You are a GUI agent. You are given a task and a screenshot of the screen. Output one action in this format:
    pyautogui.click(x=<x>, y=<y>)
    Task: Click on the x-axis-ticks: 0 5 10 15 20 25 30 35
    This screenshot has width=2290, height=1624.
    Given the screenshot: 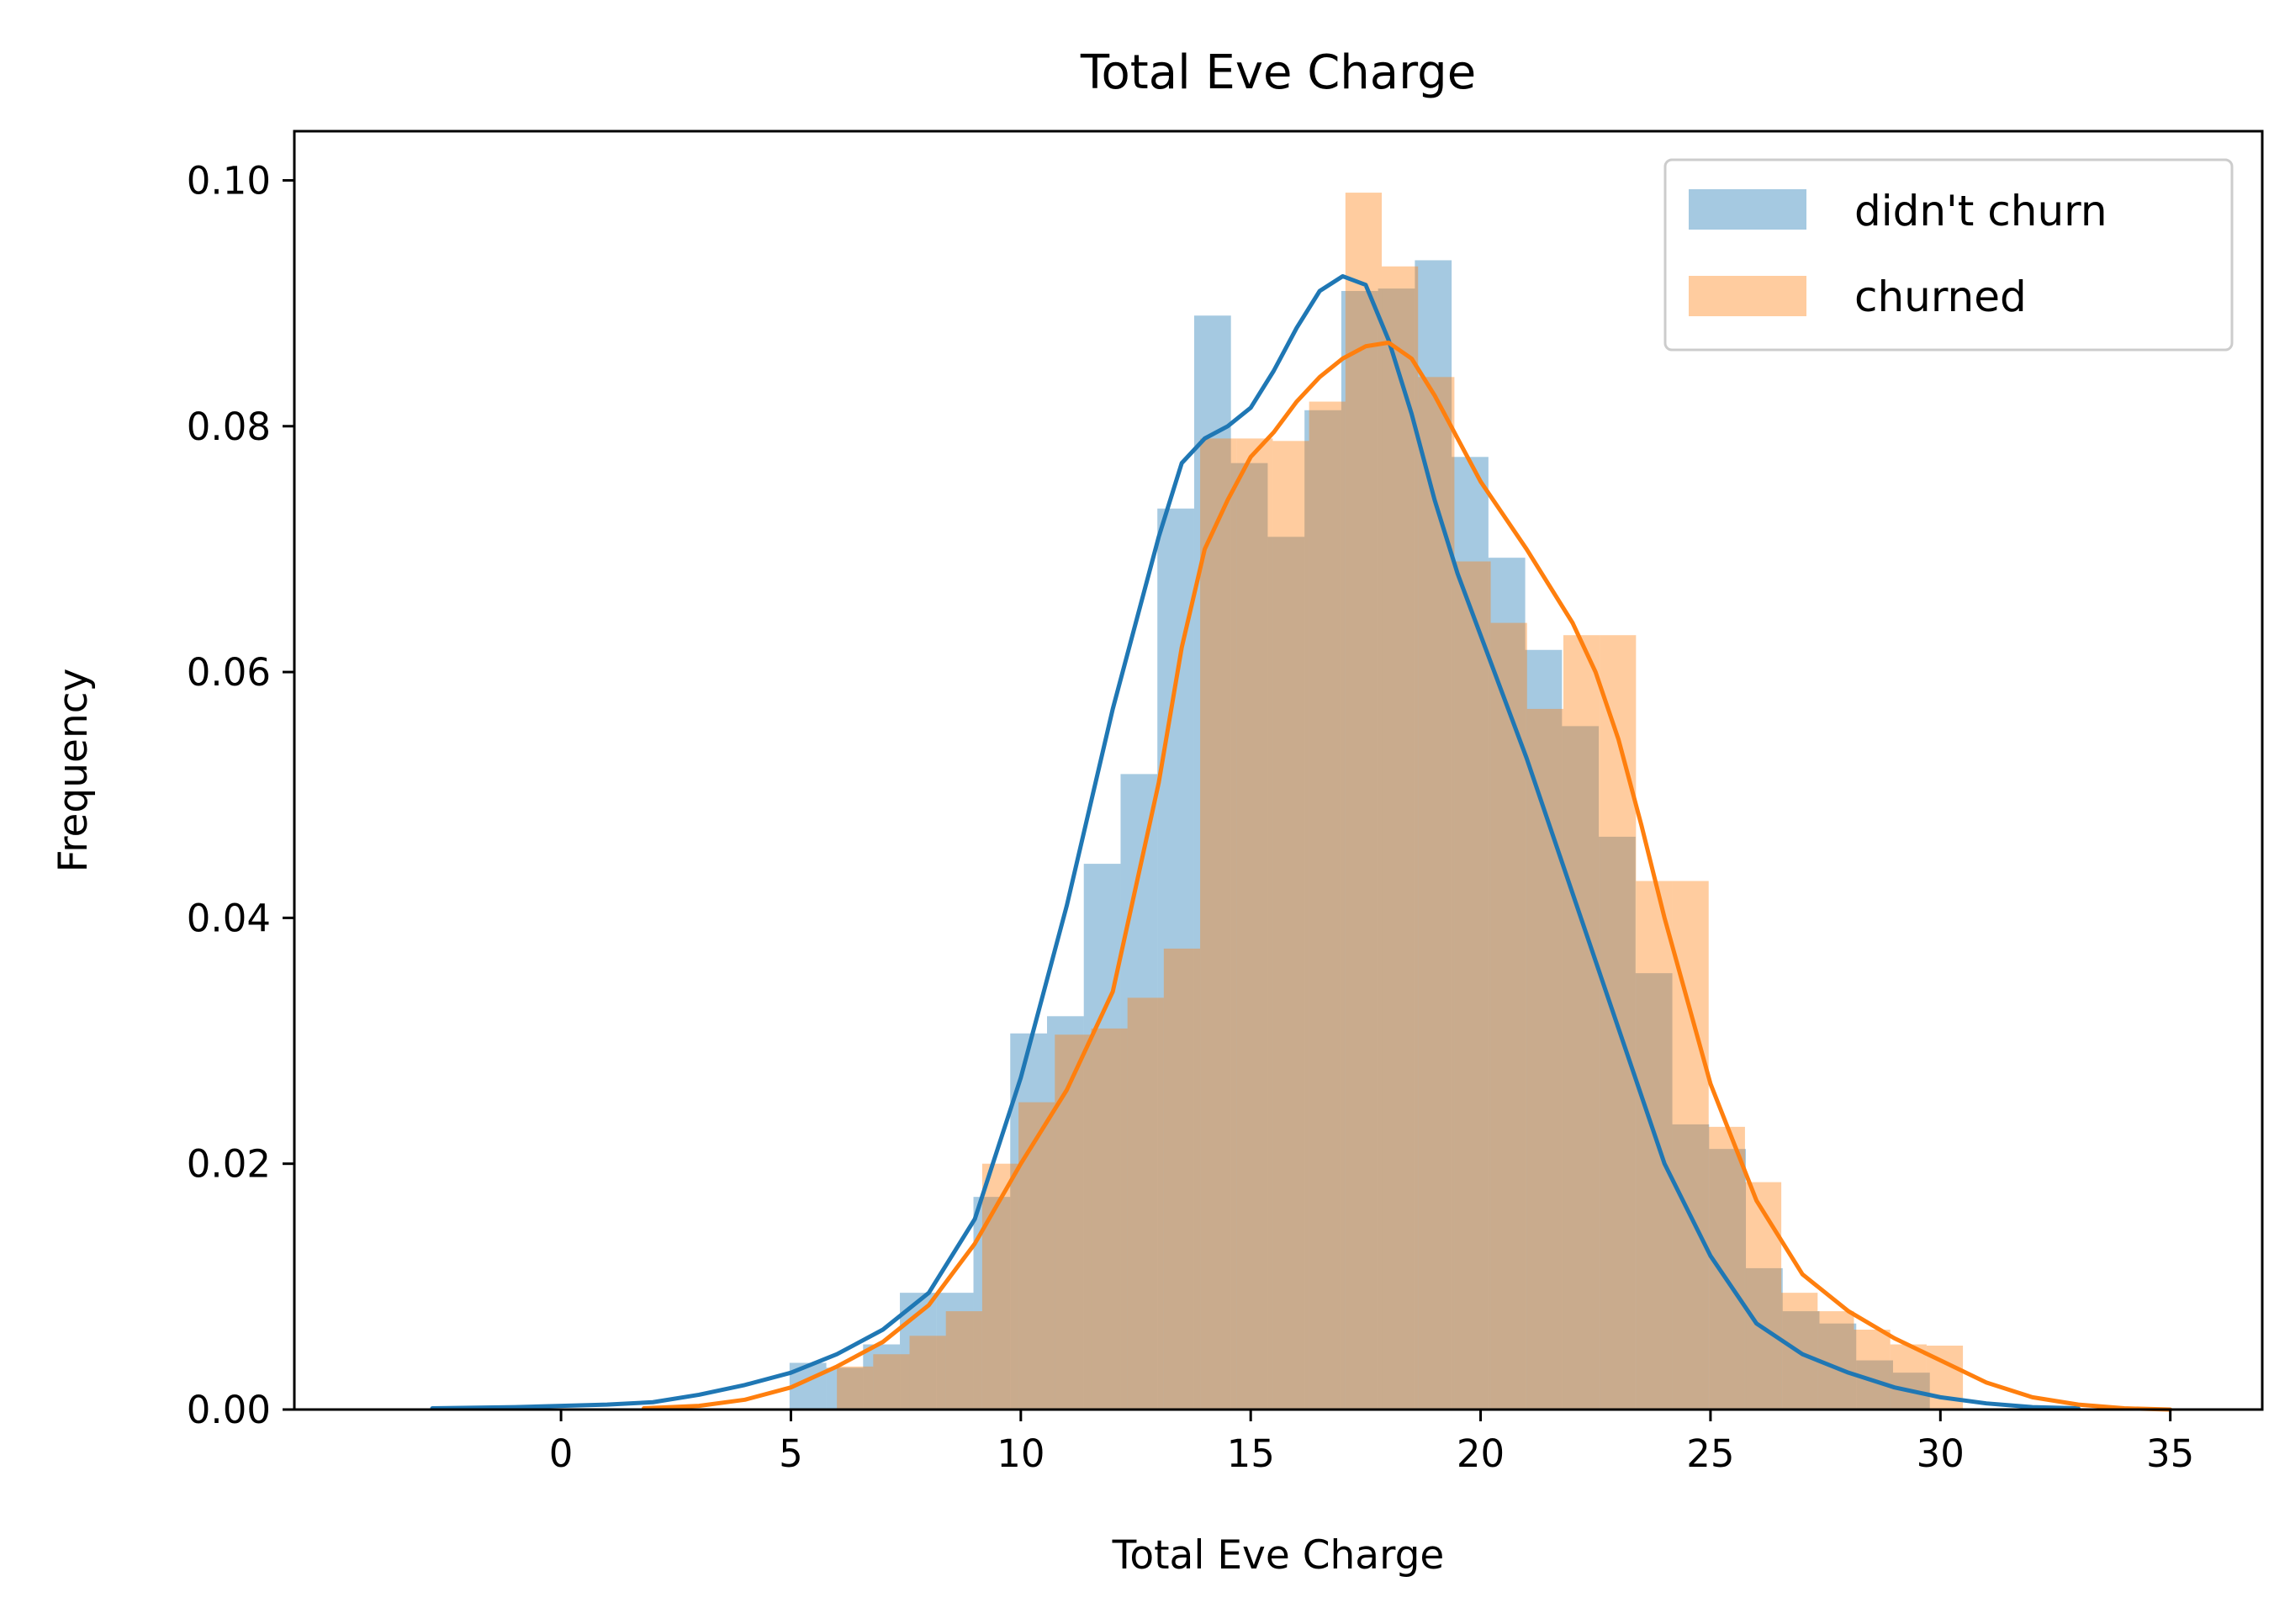 What is the action you would take?
    pyautogui.click(x=1371, y=1443)
    